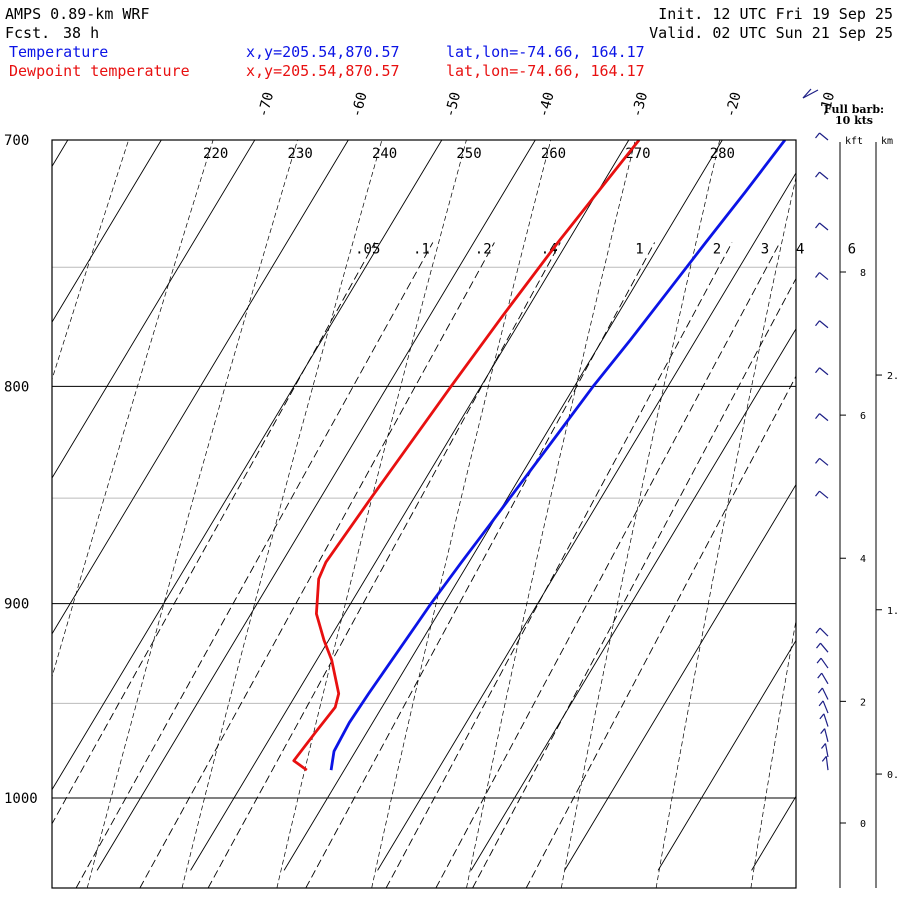  Describe the element at coordinates (863, 824) in the screenshot. I see `kft-tick-label: 0` at that location.